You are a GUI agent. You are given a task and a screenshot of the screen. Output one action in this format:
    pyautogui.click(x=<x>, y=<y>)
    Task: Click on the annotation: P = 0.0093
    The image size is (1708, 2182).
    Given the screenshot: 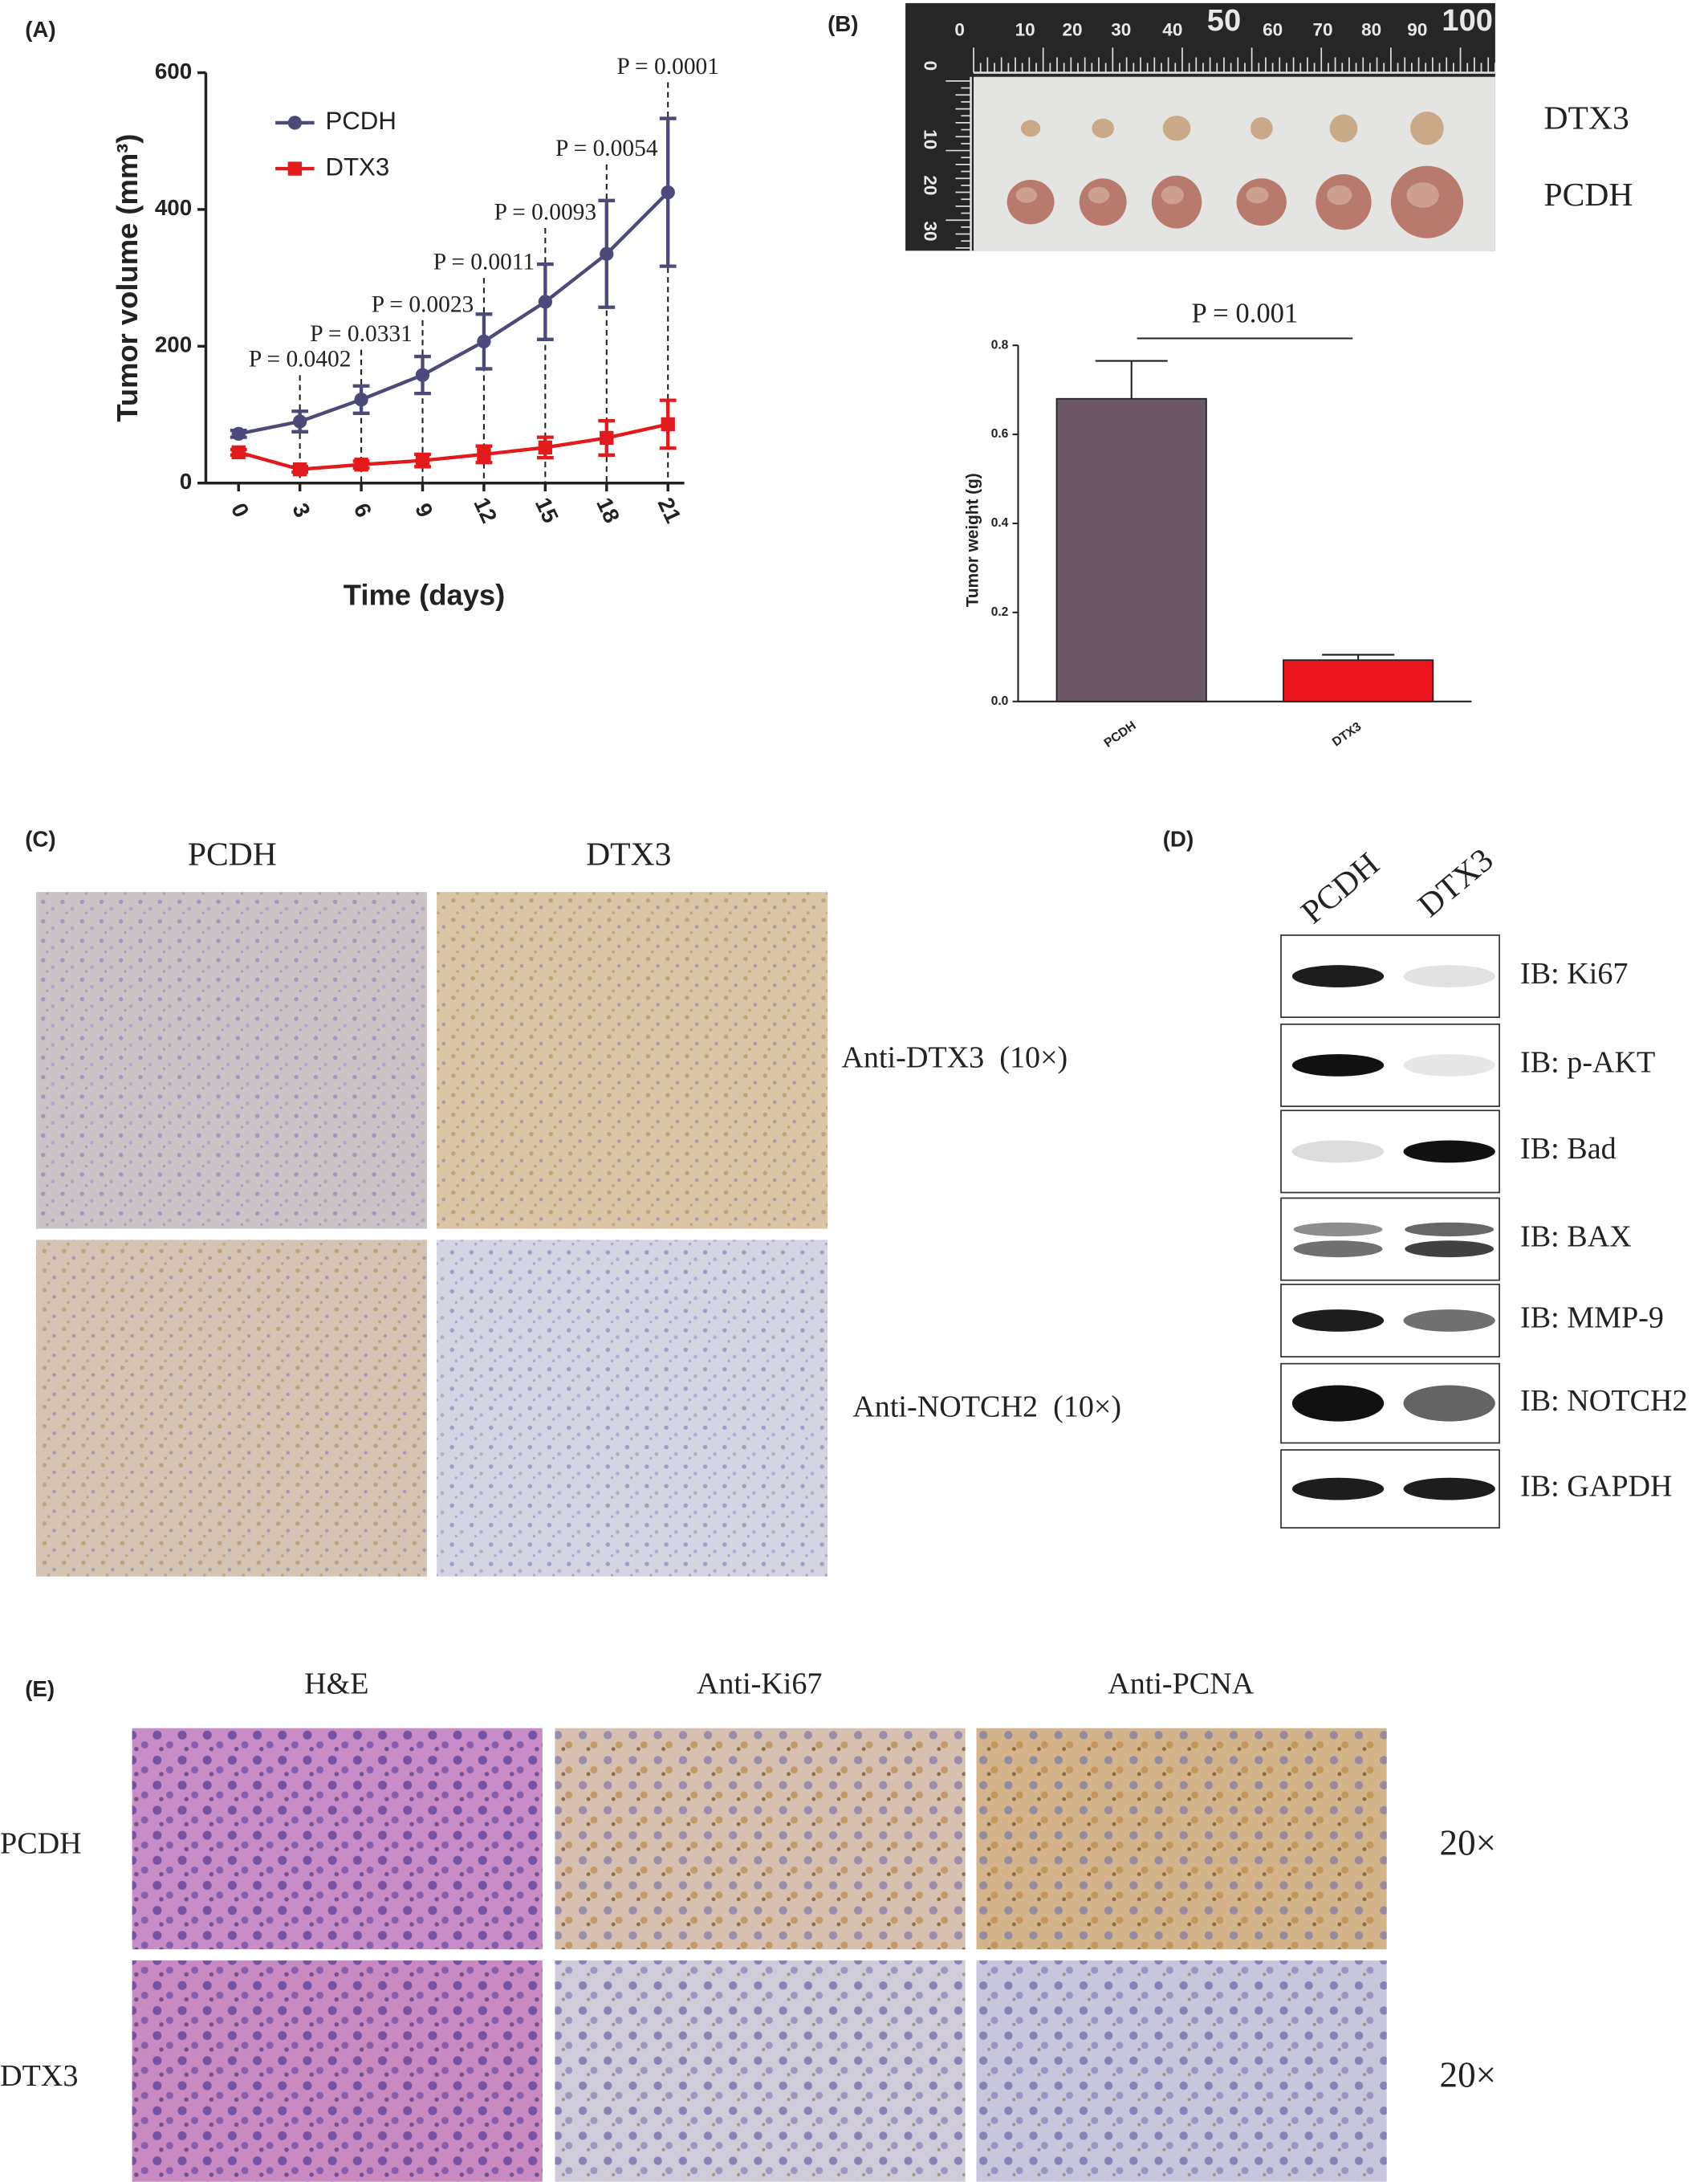 What is the action you would take?
    pyautogui.click(x=546, y=212)
    